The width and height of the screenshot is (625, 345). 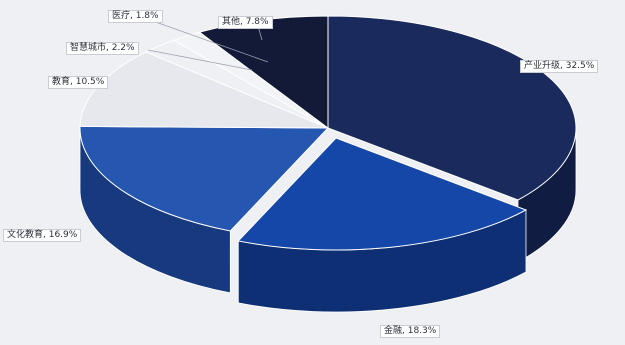 I want to click on pie-slice-文化教育, so click(x=204, y=178).